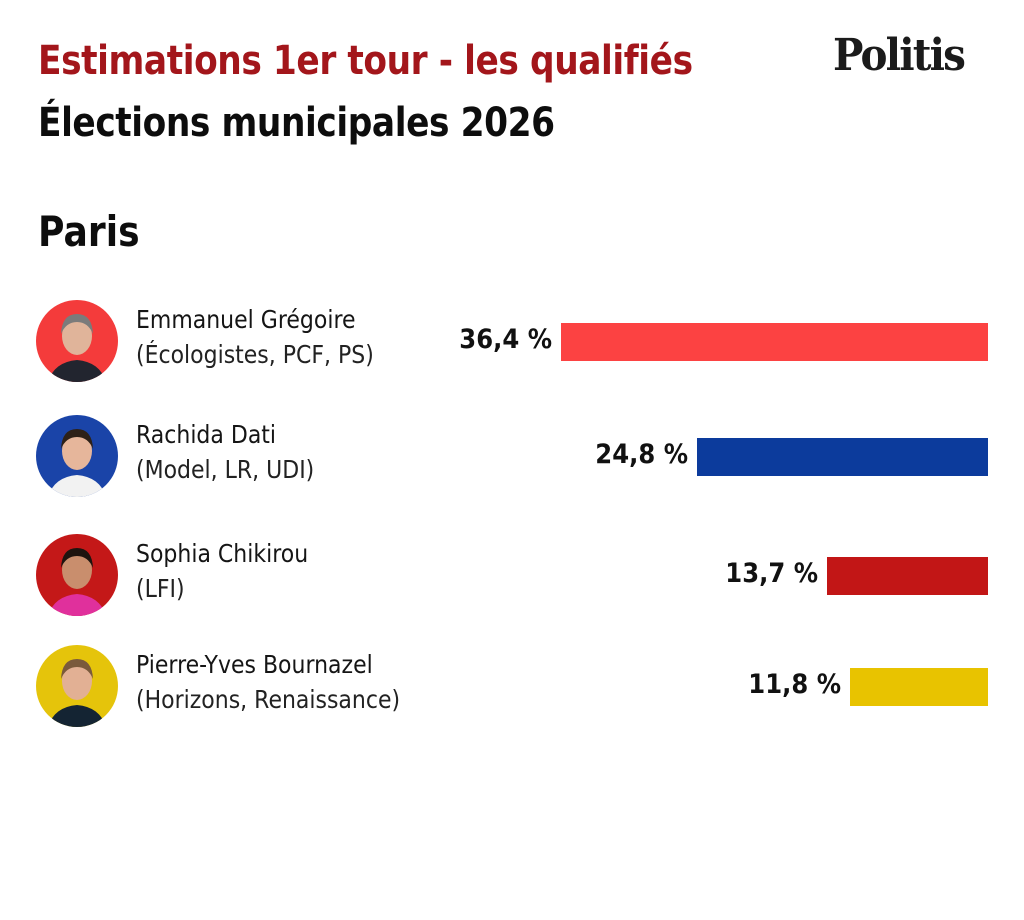 This screenshot has height=920, width=1024. What do you see at coordinates (642, 454) in the screenshot?
I see `value-label: 24,8 %` at bounding box center [642, 454].